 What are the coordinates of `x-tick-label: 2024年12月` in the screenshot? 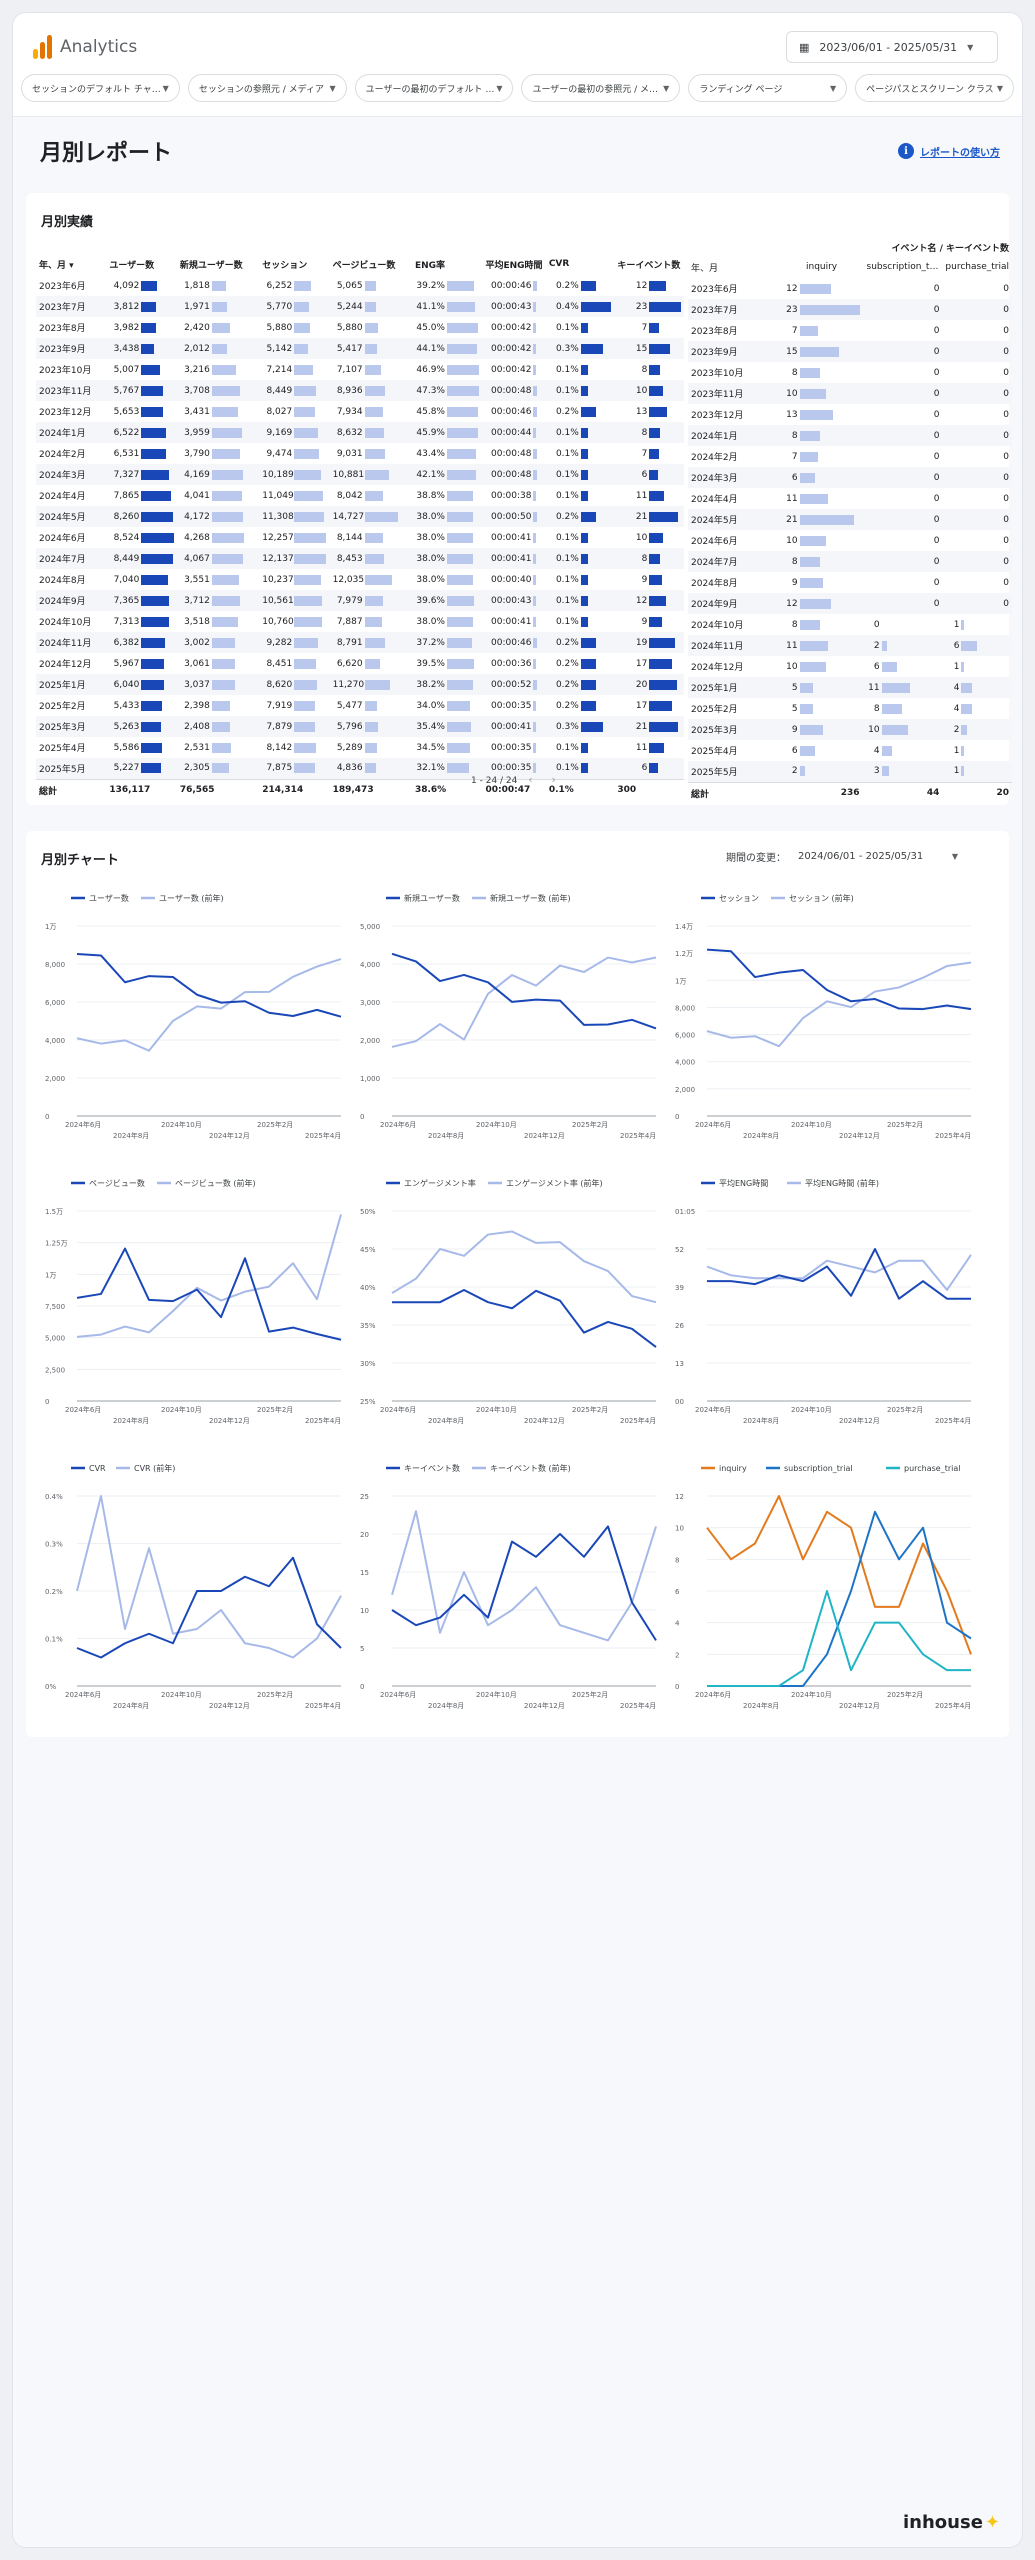 It's located at (859, 1420).